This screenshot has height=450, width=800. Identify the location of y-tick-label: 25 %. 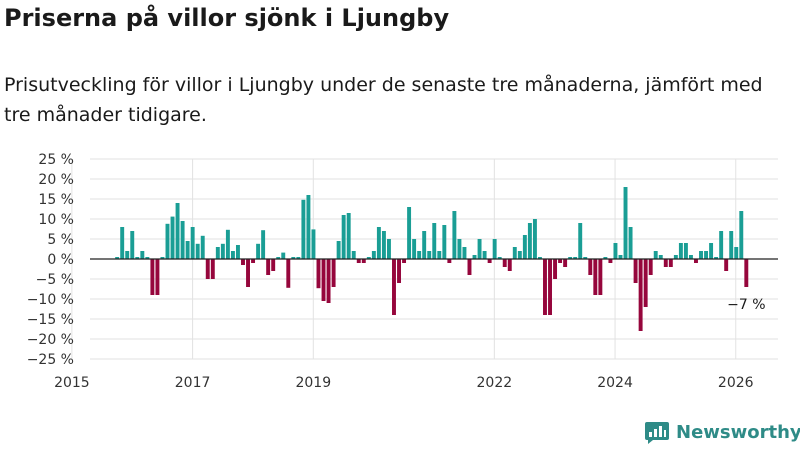
(56, 160).